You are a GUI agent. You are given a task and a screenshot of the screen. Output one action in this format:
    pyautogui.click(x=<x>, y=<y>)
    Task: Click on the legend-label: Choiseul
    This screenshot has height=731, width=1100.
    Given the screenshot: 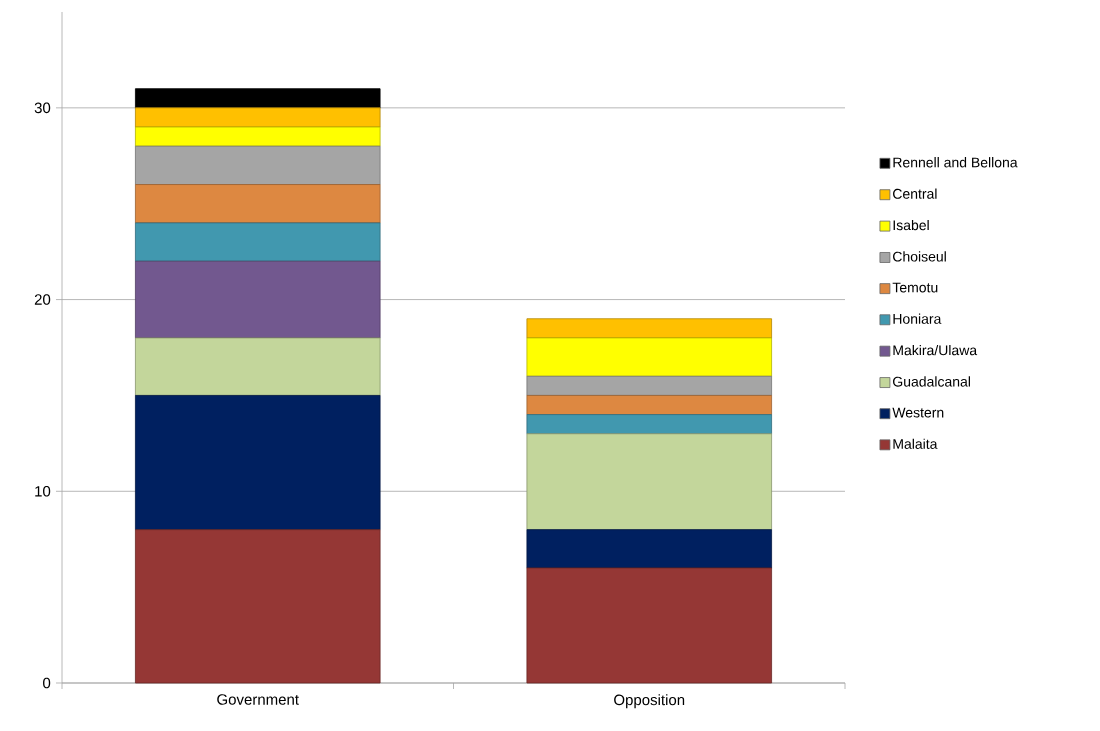 What is the action you would take?
    pyautogui.click(x=919, y=256)
    